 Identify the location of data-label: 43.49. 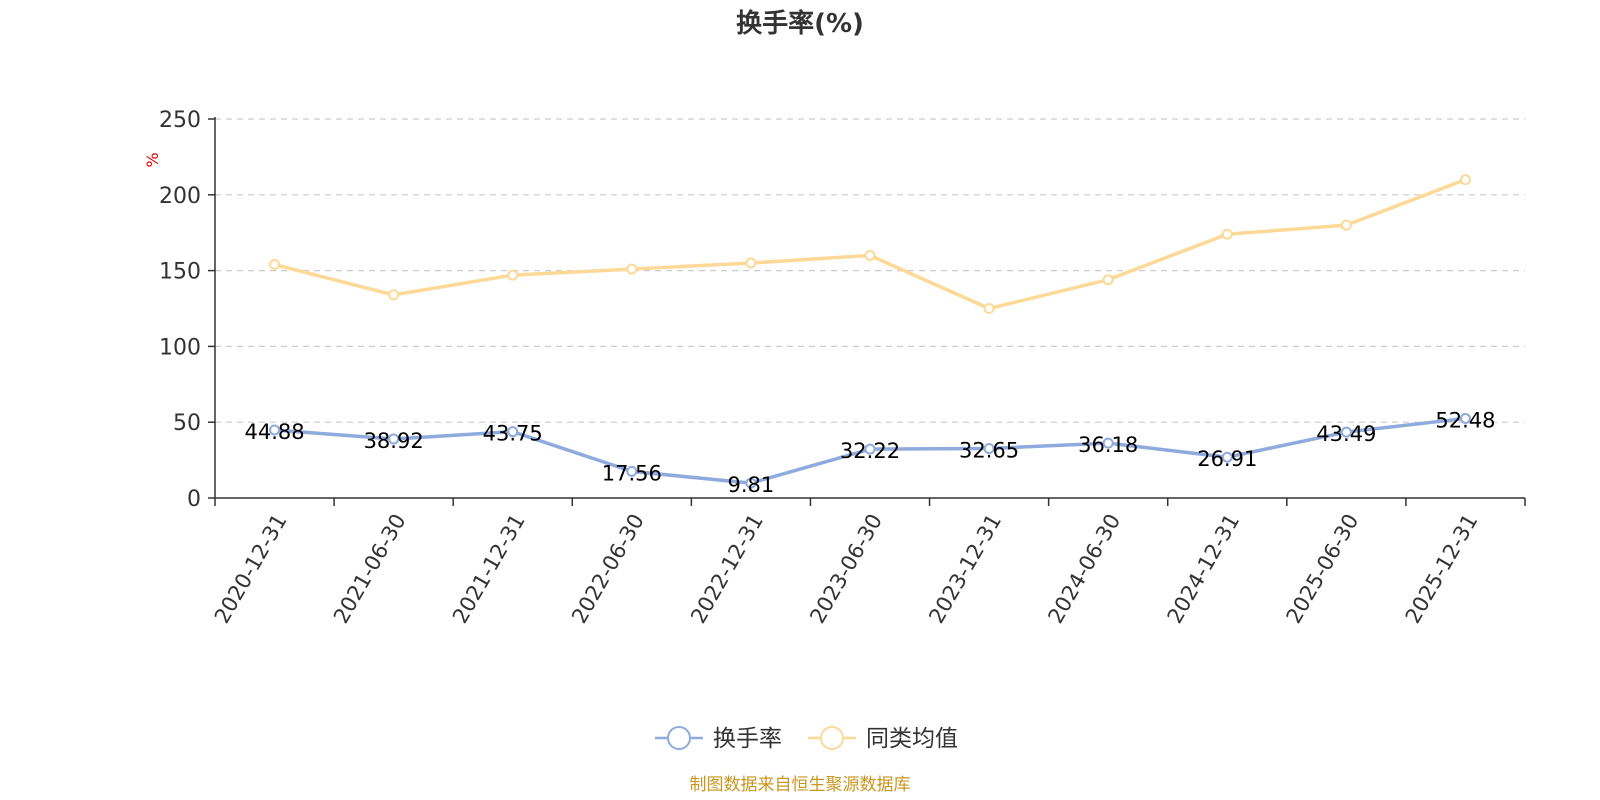
(1346, 434).